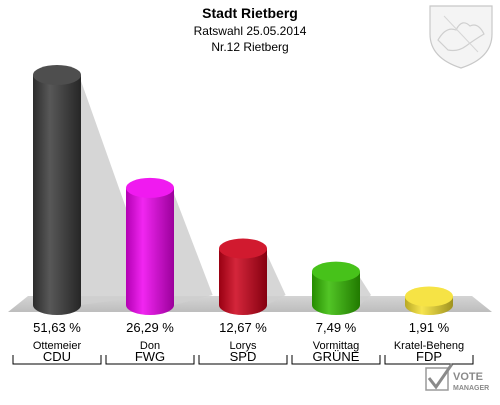  I want to click on candidate-label: Vormittag, so click(336, 346).